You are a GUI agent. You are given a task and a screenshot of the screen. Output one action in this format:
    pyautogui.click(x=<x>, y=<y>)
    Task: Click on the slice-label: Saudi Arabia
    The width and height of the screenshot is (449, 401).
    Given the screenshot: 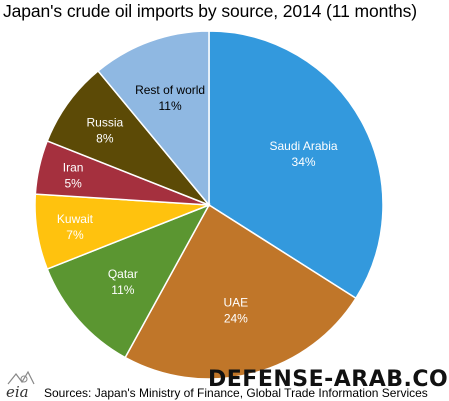 What is the action you would take?
    pyautogui.click(x=304, y=146)
    